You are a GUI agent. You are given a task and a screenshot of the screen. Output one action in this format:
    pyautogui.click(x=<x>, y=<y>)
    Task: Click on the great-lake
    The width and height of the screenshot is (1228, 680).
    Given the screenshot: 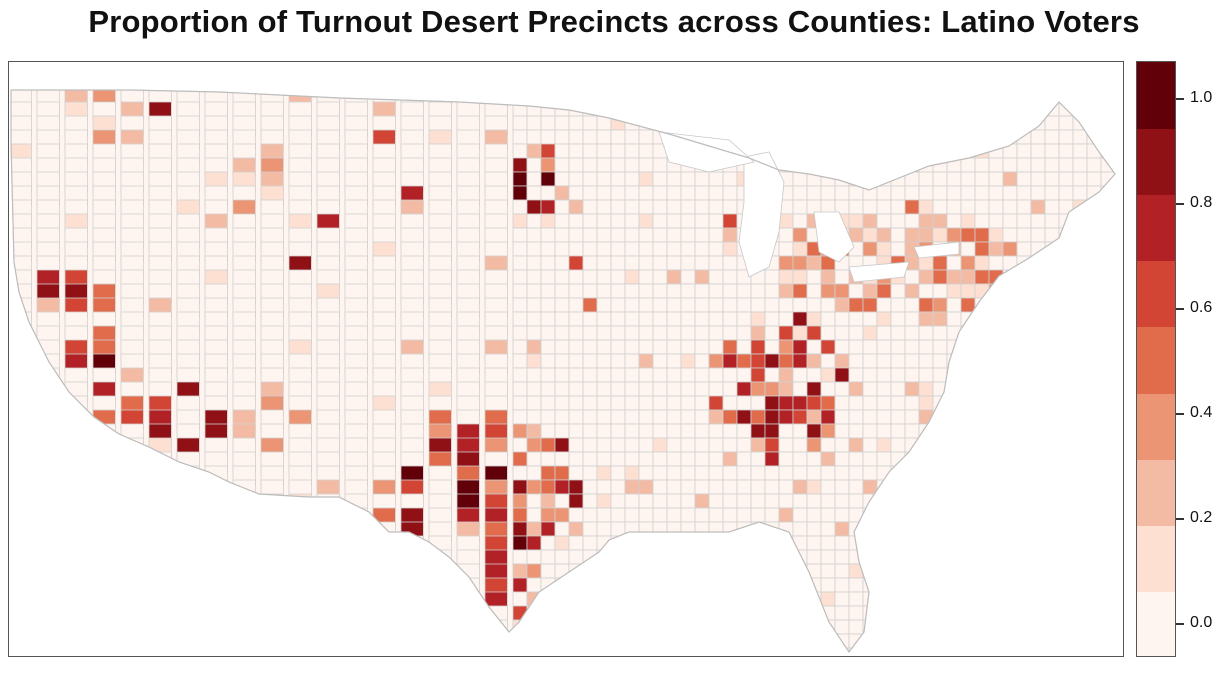 What is the action you would take?
    pyautogui.click(x=706, y=152)
    